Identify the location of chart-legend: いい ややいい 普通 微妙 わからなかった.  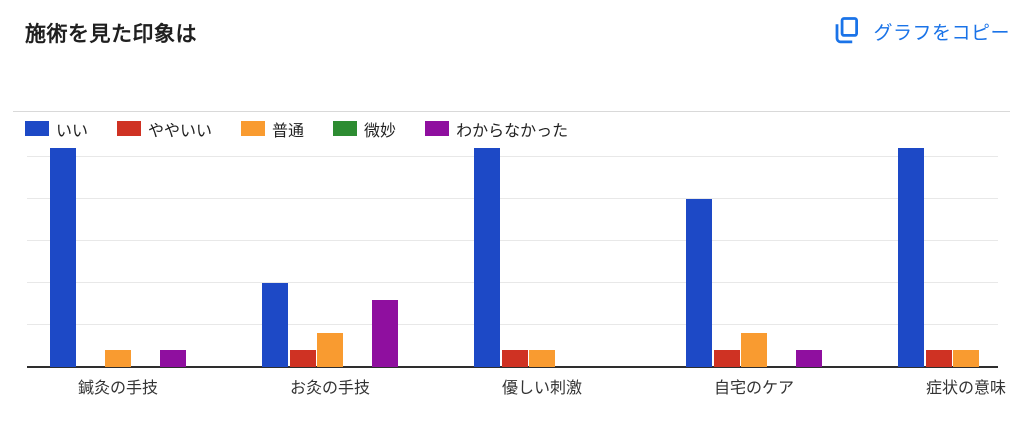
(296, 129).